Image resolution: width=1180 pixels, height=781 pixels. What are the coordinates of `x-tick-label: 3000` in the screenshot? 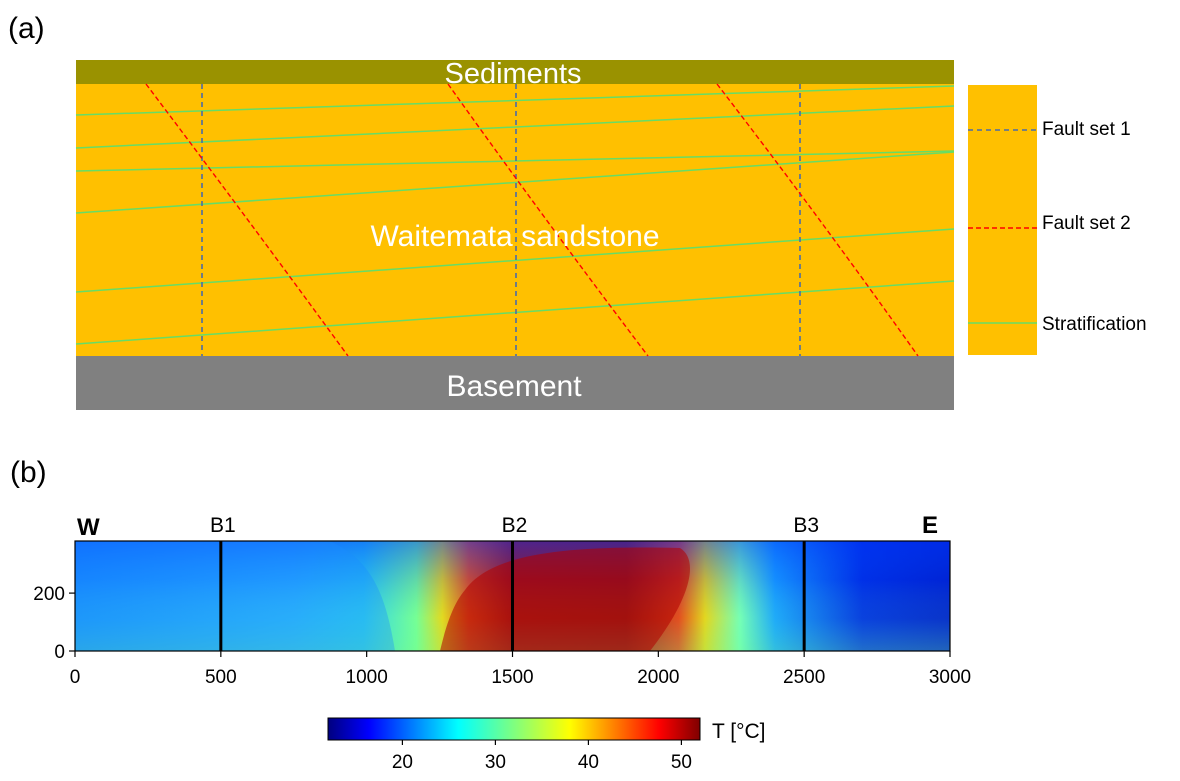 It's located at (950, 677).